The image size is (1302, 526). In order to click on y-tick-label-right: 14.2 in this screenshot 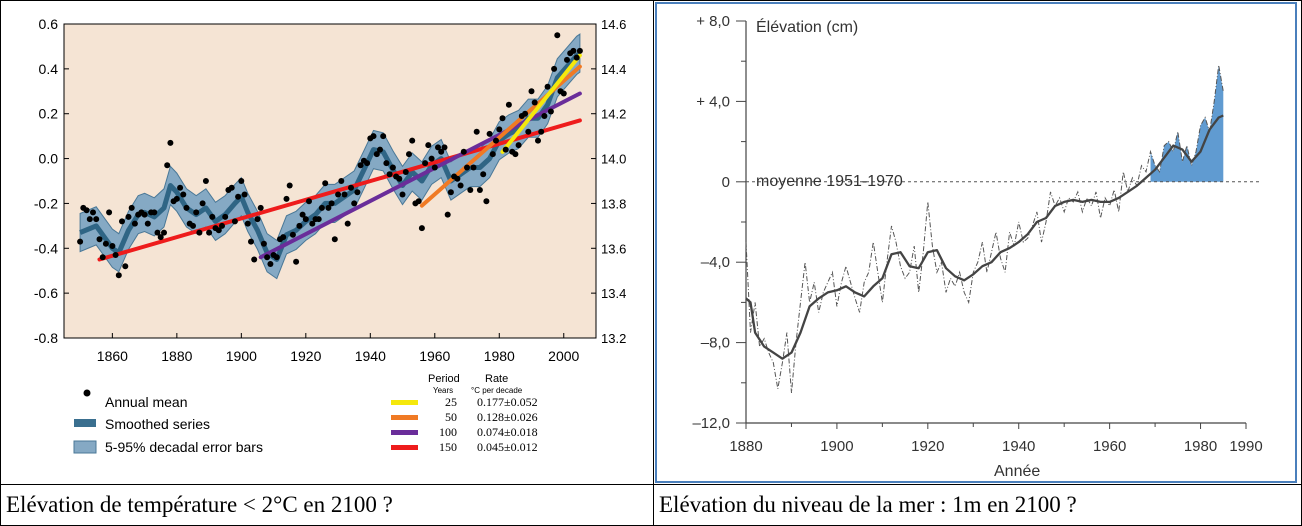, I will do `click(613, 114)`.